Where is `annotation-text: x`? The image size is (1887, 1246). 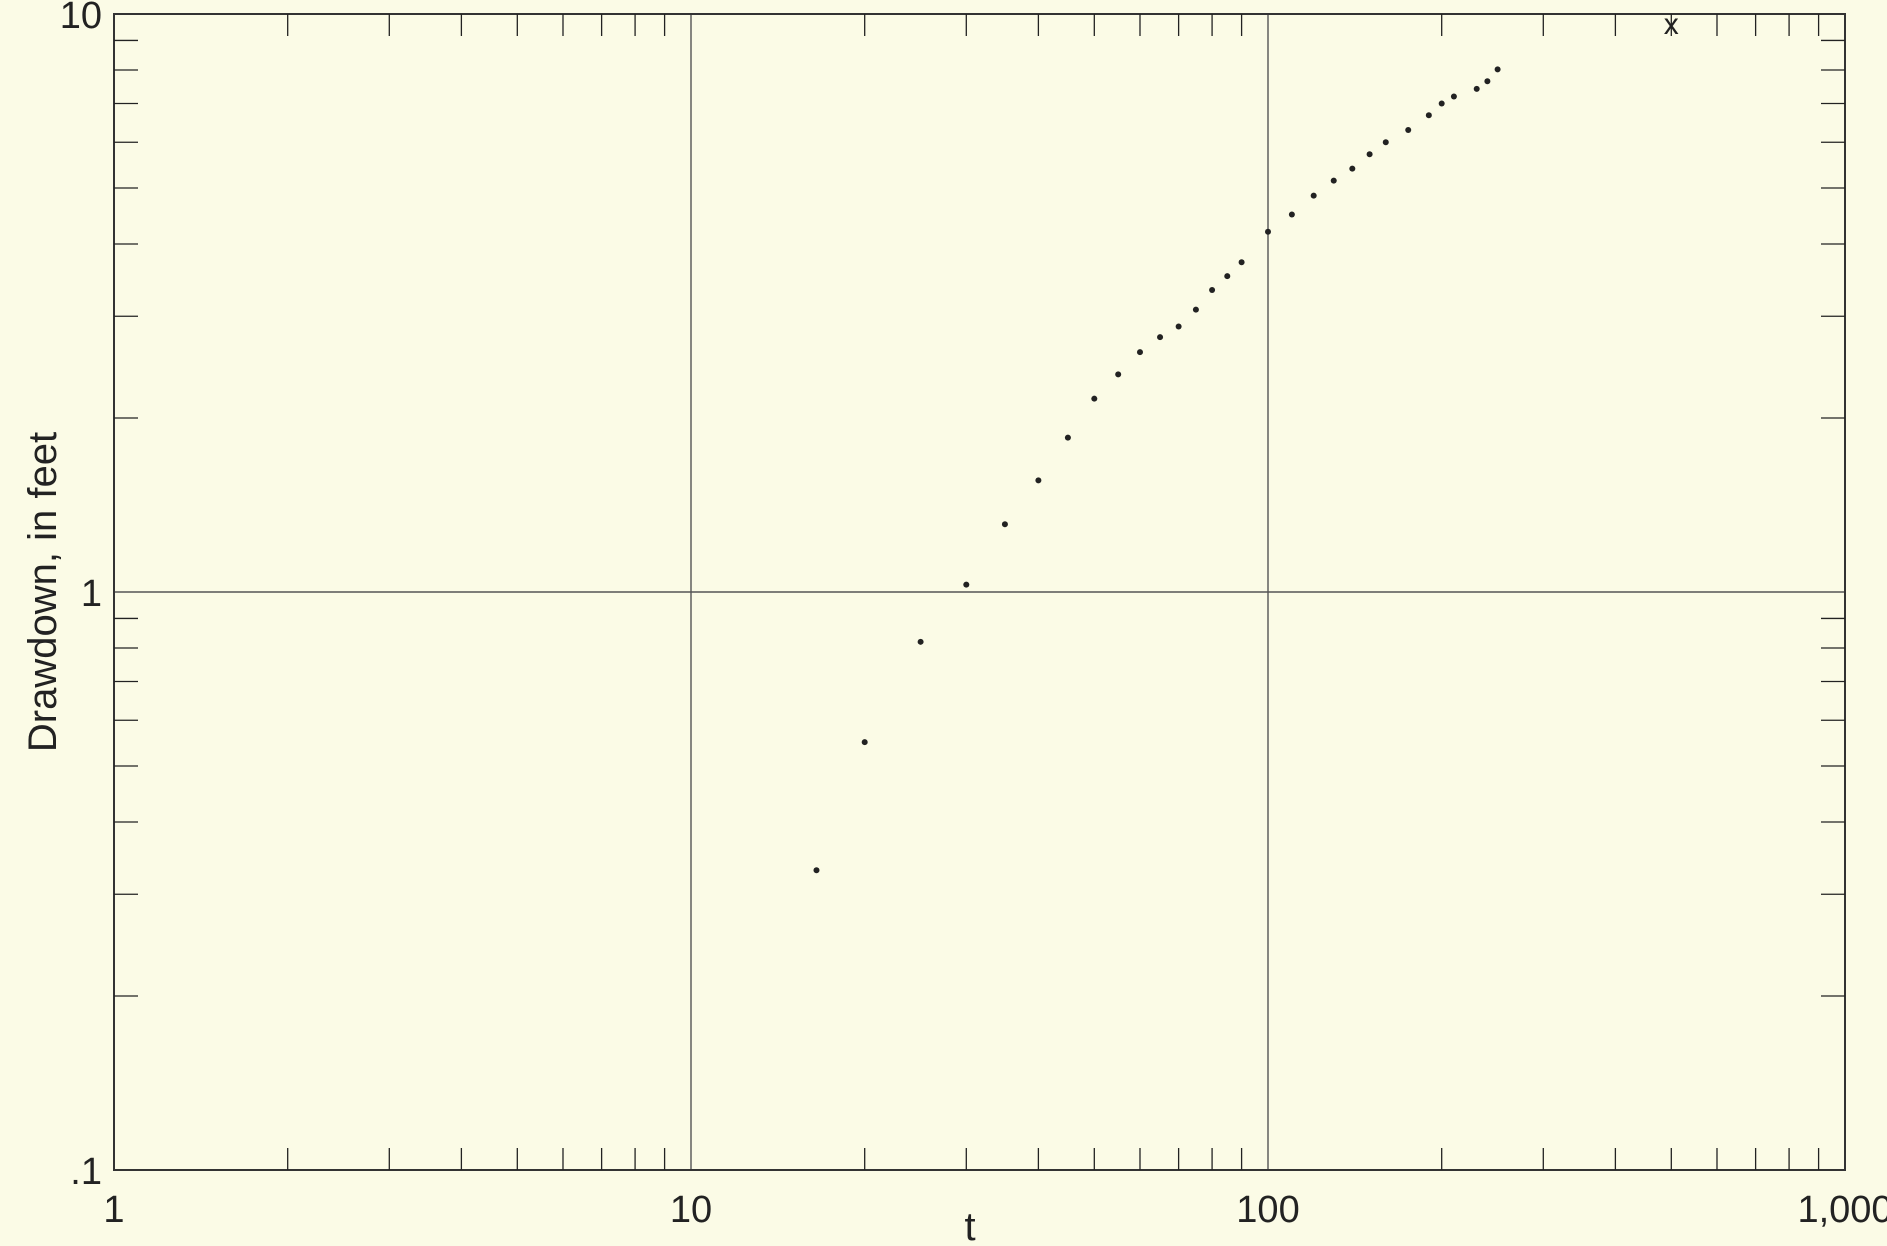
annotation-text: x is located at coordinates (1671, 24).